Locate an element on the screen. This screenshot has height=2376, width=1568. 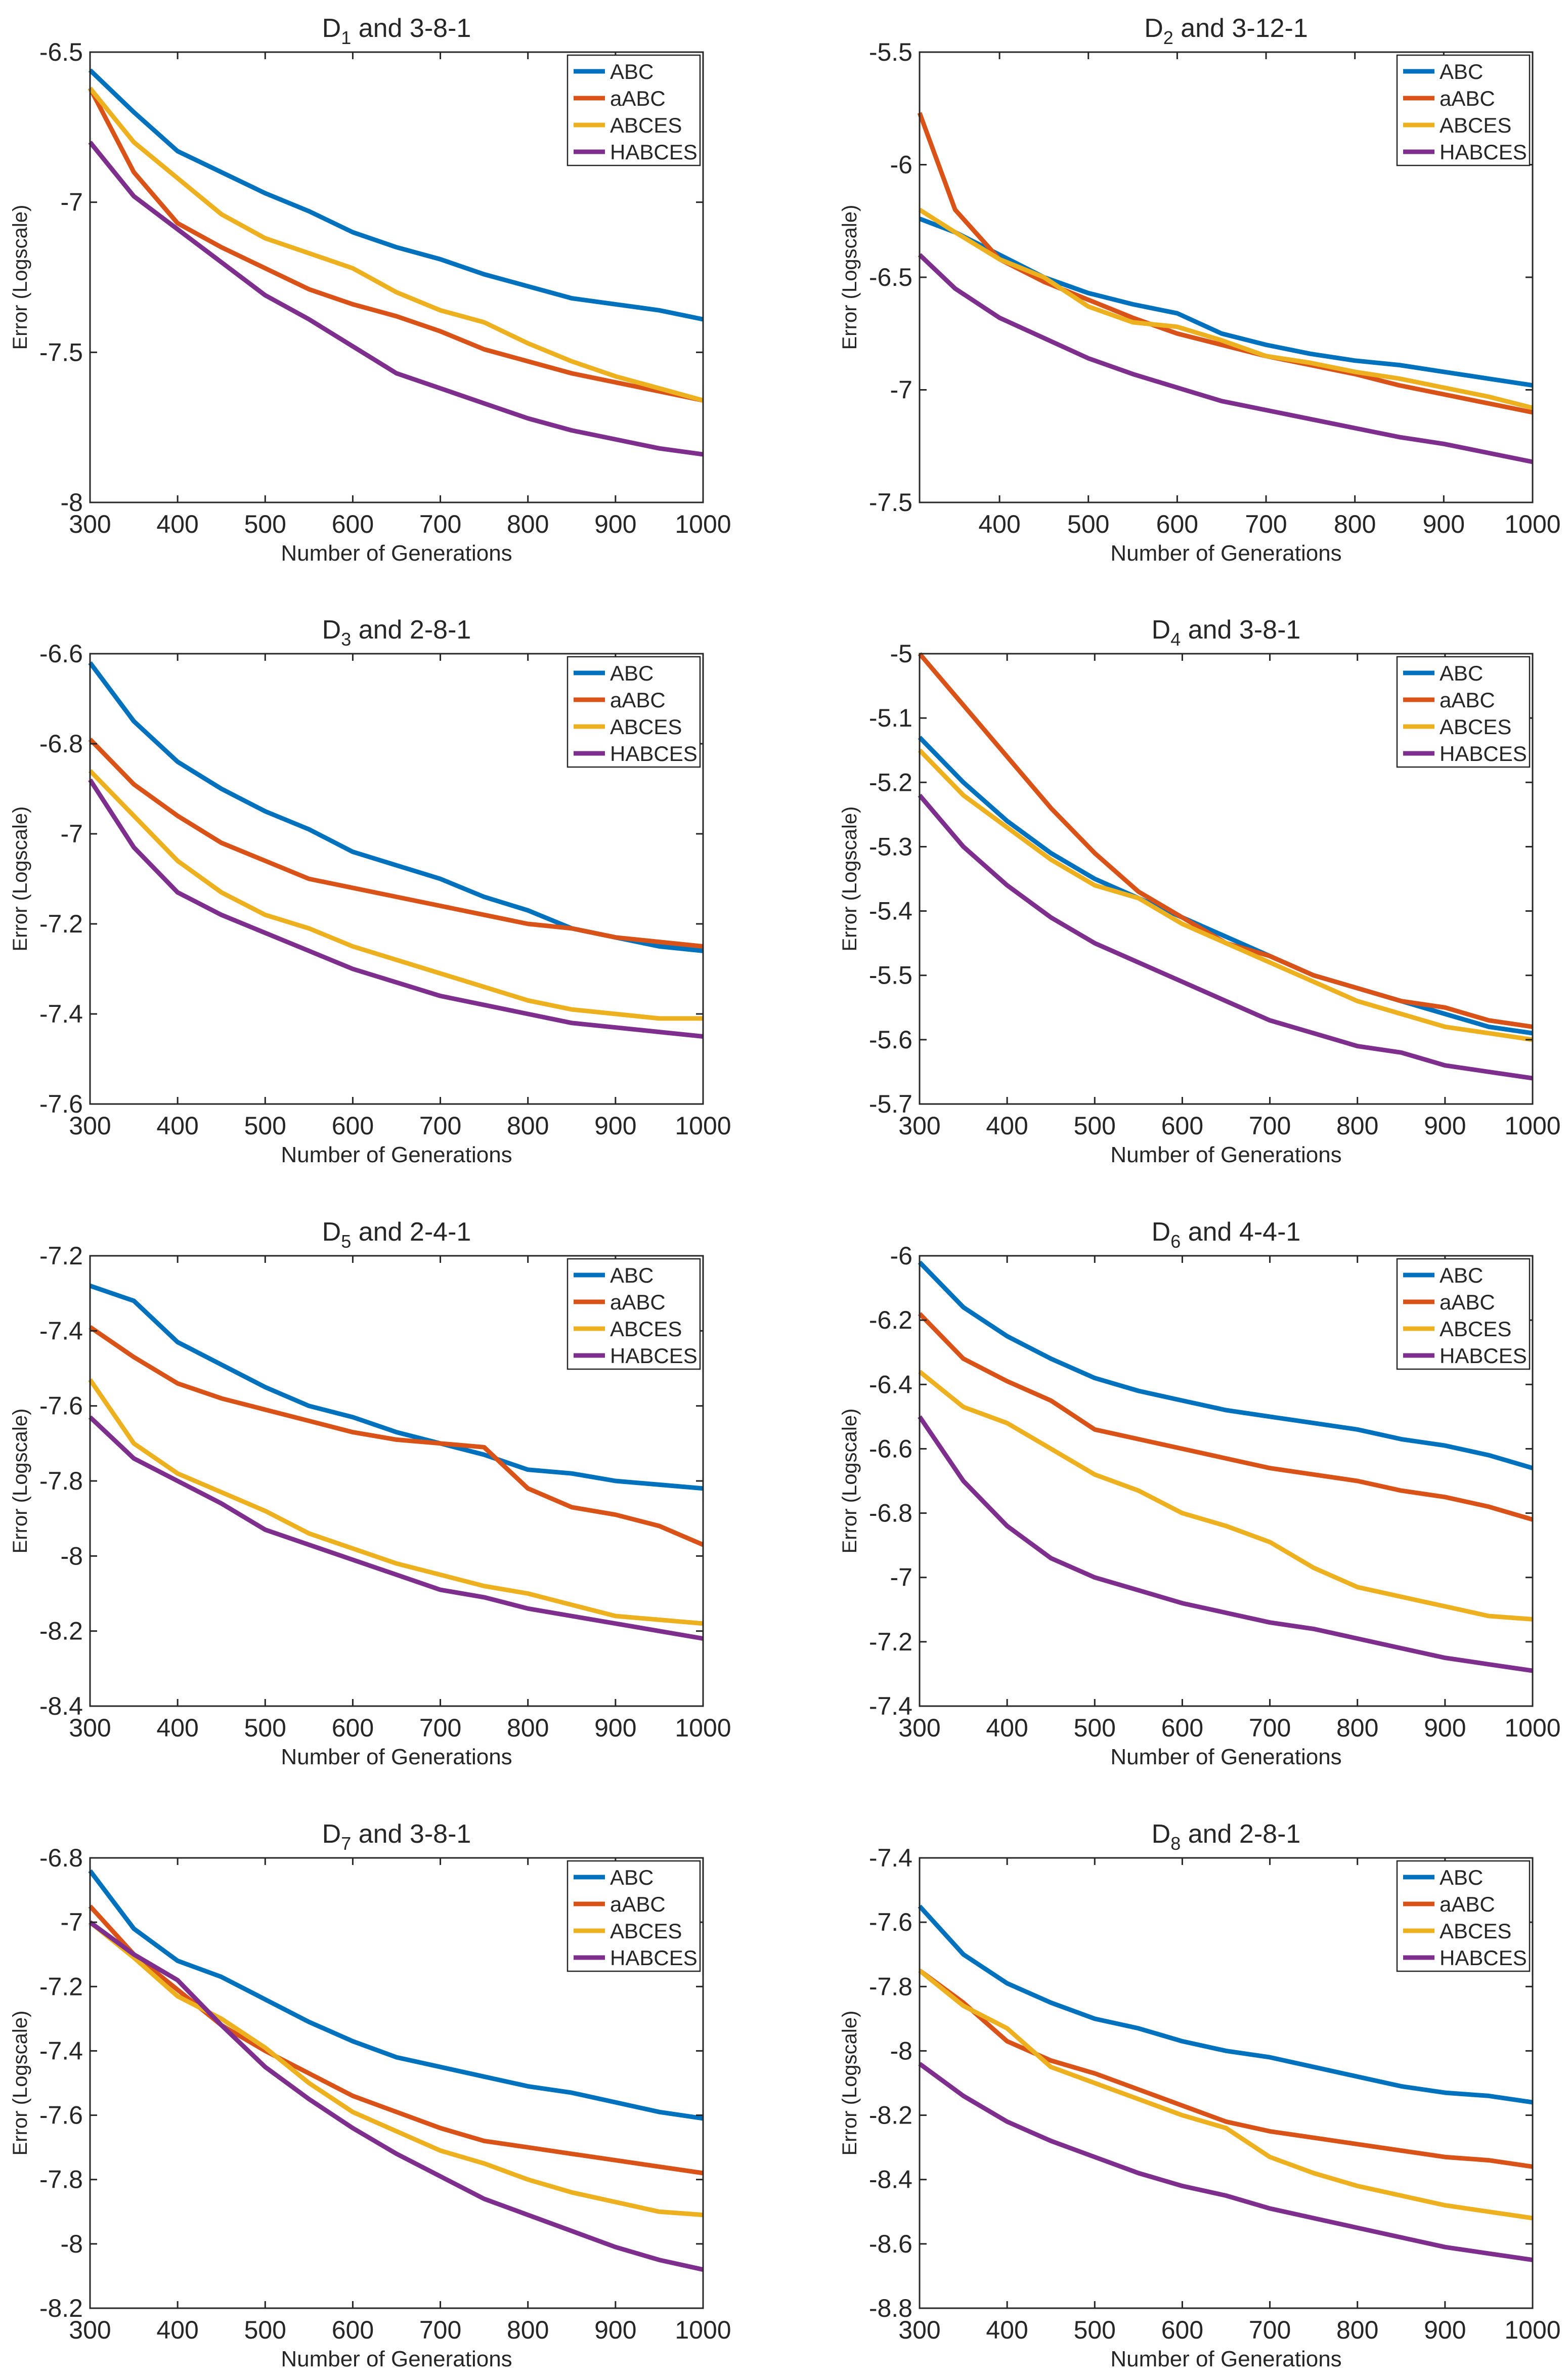
chart-title-subscript: 8 is located at coordinates (1175, 1843).